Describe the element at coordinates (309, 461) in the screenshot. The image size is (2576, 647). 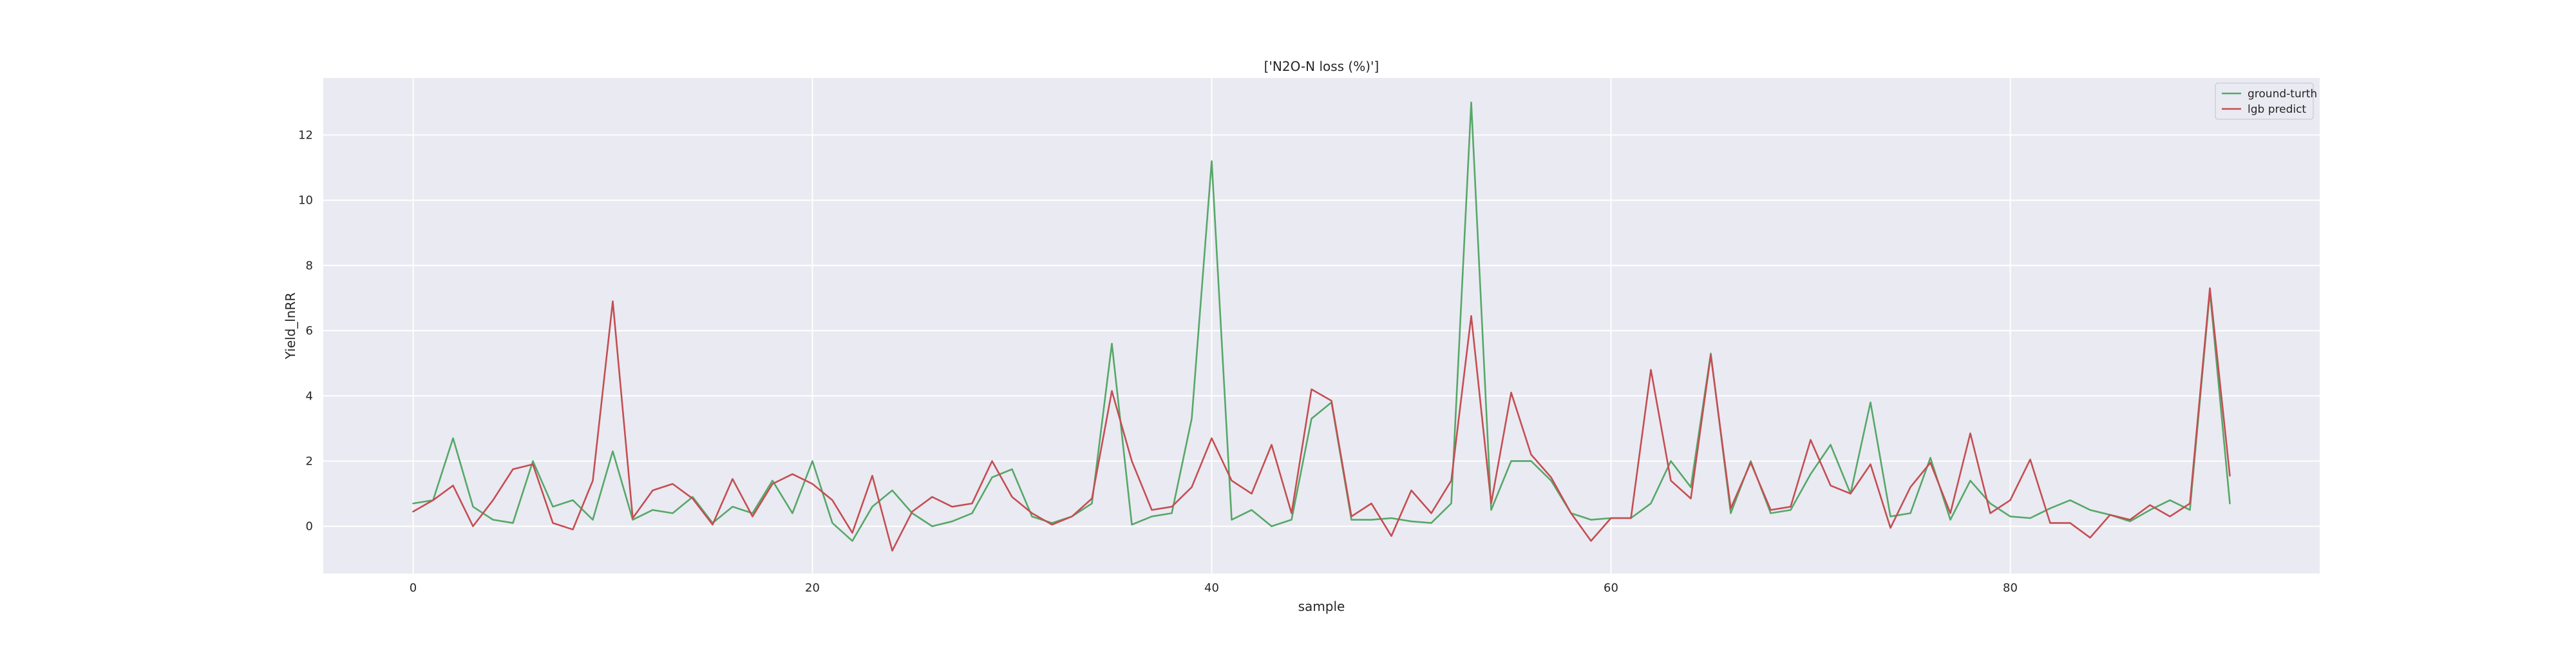
I see `y-tick-label: 2` at that location.